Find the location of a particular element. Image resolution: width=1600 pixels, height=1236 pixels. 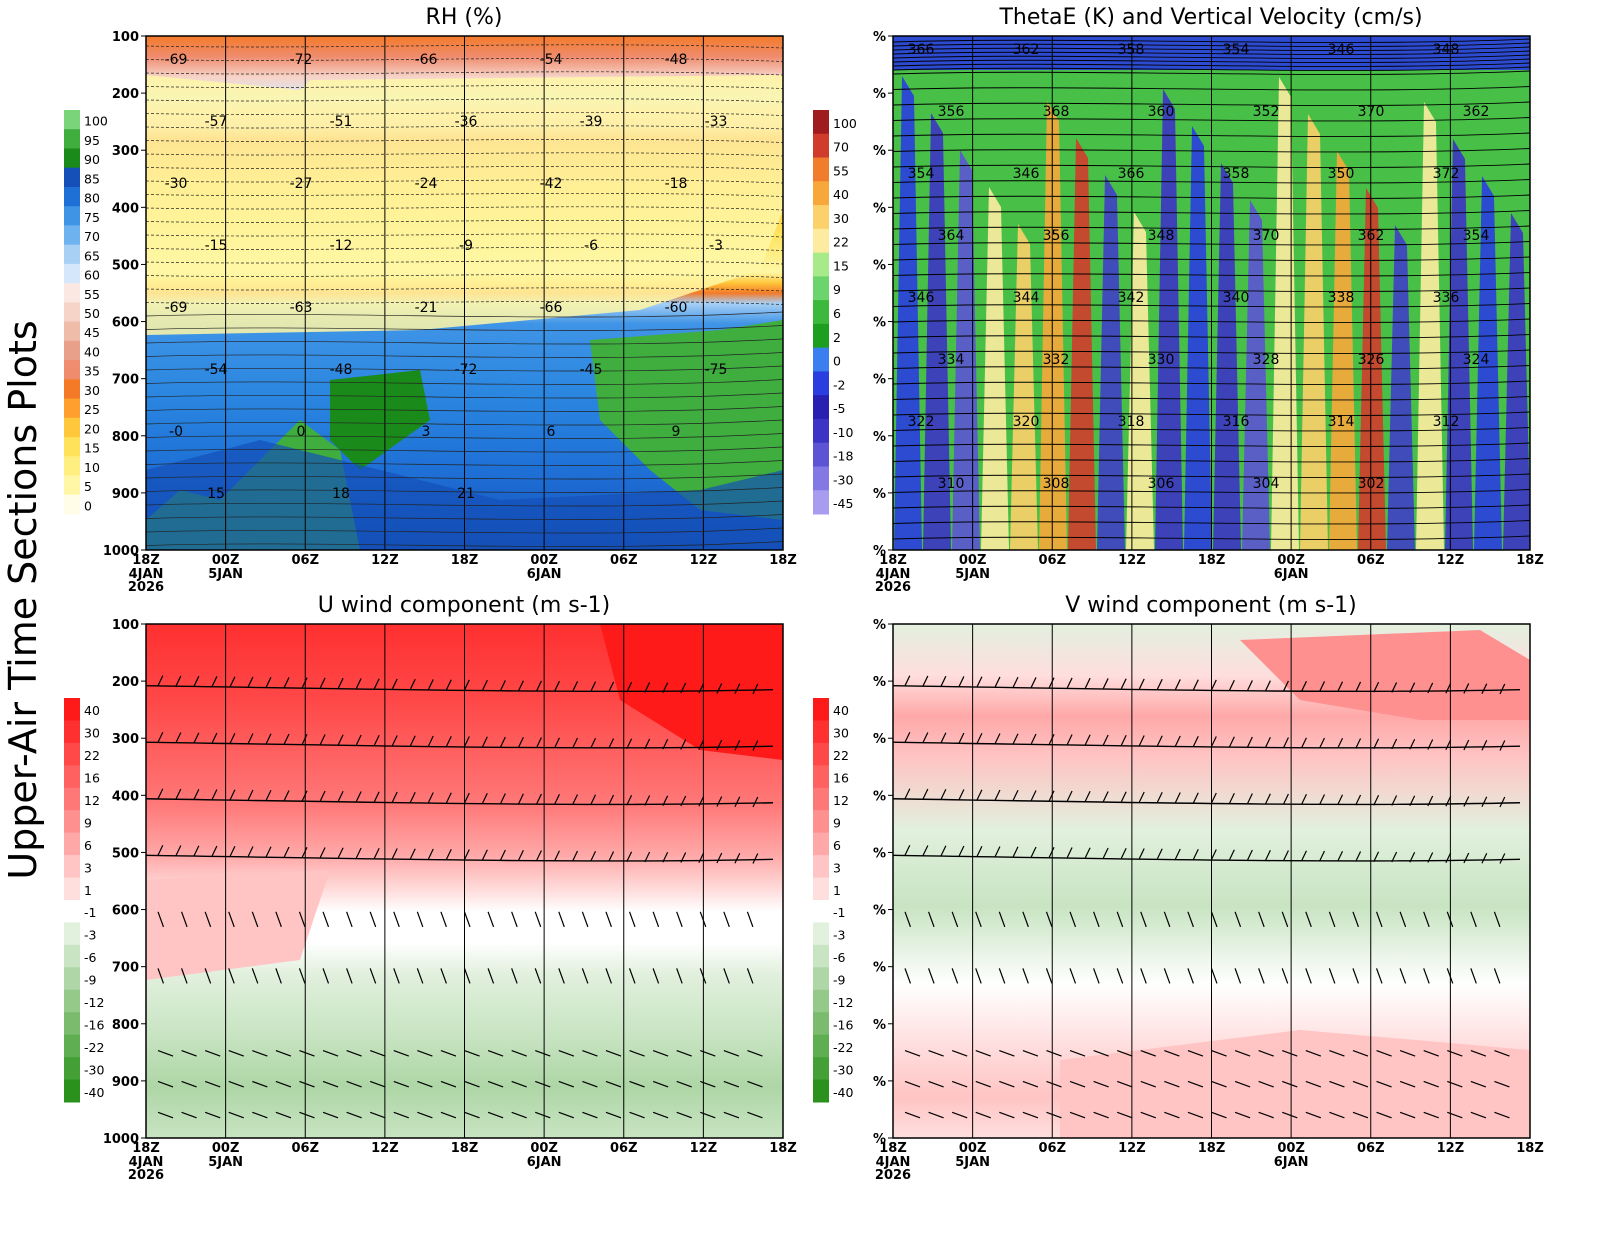

u-colorbar-label: 40 is located at coordinates (92, 710).